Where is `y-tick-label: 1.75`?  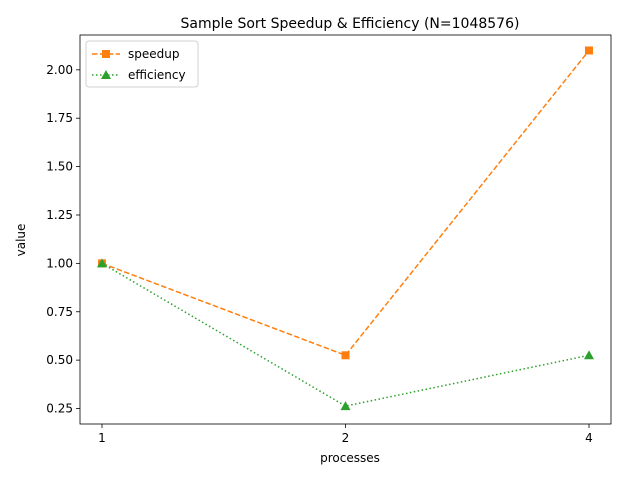 y-tick-label: 1.75 is located at coordinates (59, 118).